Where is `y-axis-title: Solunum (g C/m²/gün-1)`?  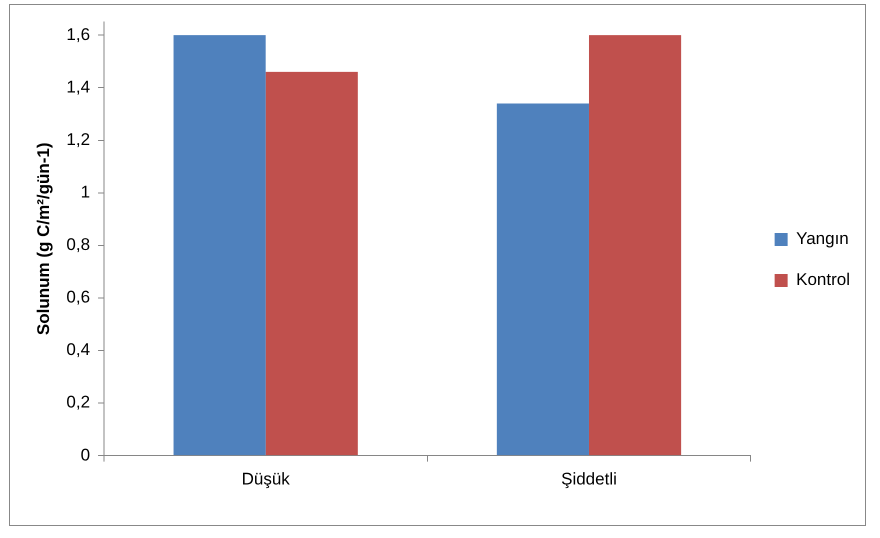
y-axis-title: Solunum (g C/m²/gün-1) is located at coordinates (43, 239).